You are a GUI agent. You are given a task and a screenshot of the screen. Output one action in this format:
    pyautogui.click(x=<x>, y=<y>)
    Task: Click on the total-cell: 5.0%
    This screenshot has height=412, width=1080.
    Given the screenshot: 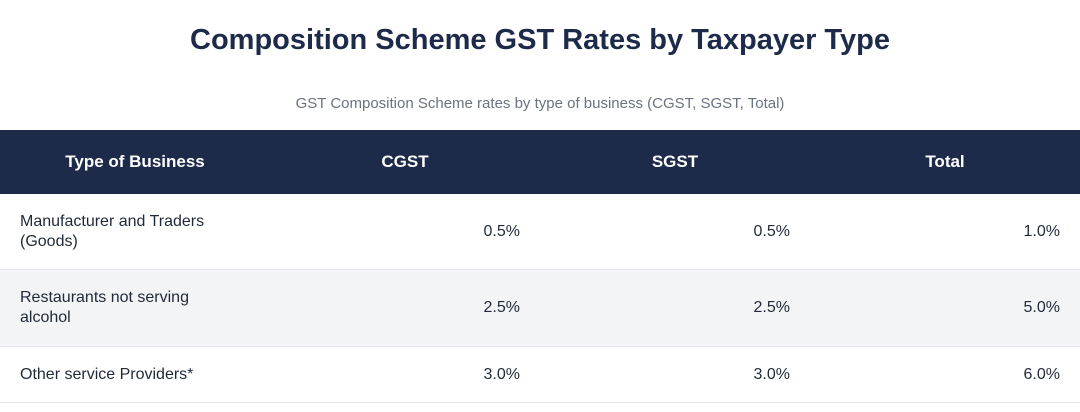 What is the action you would take?
    pyautogui.click(x=945, y=308)
    